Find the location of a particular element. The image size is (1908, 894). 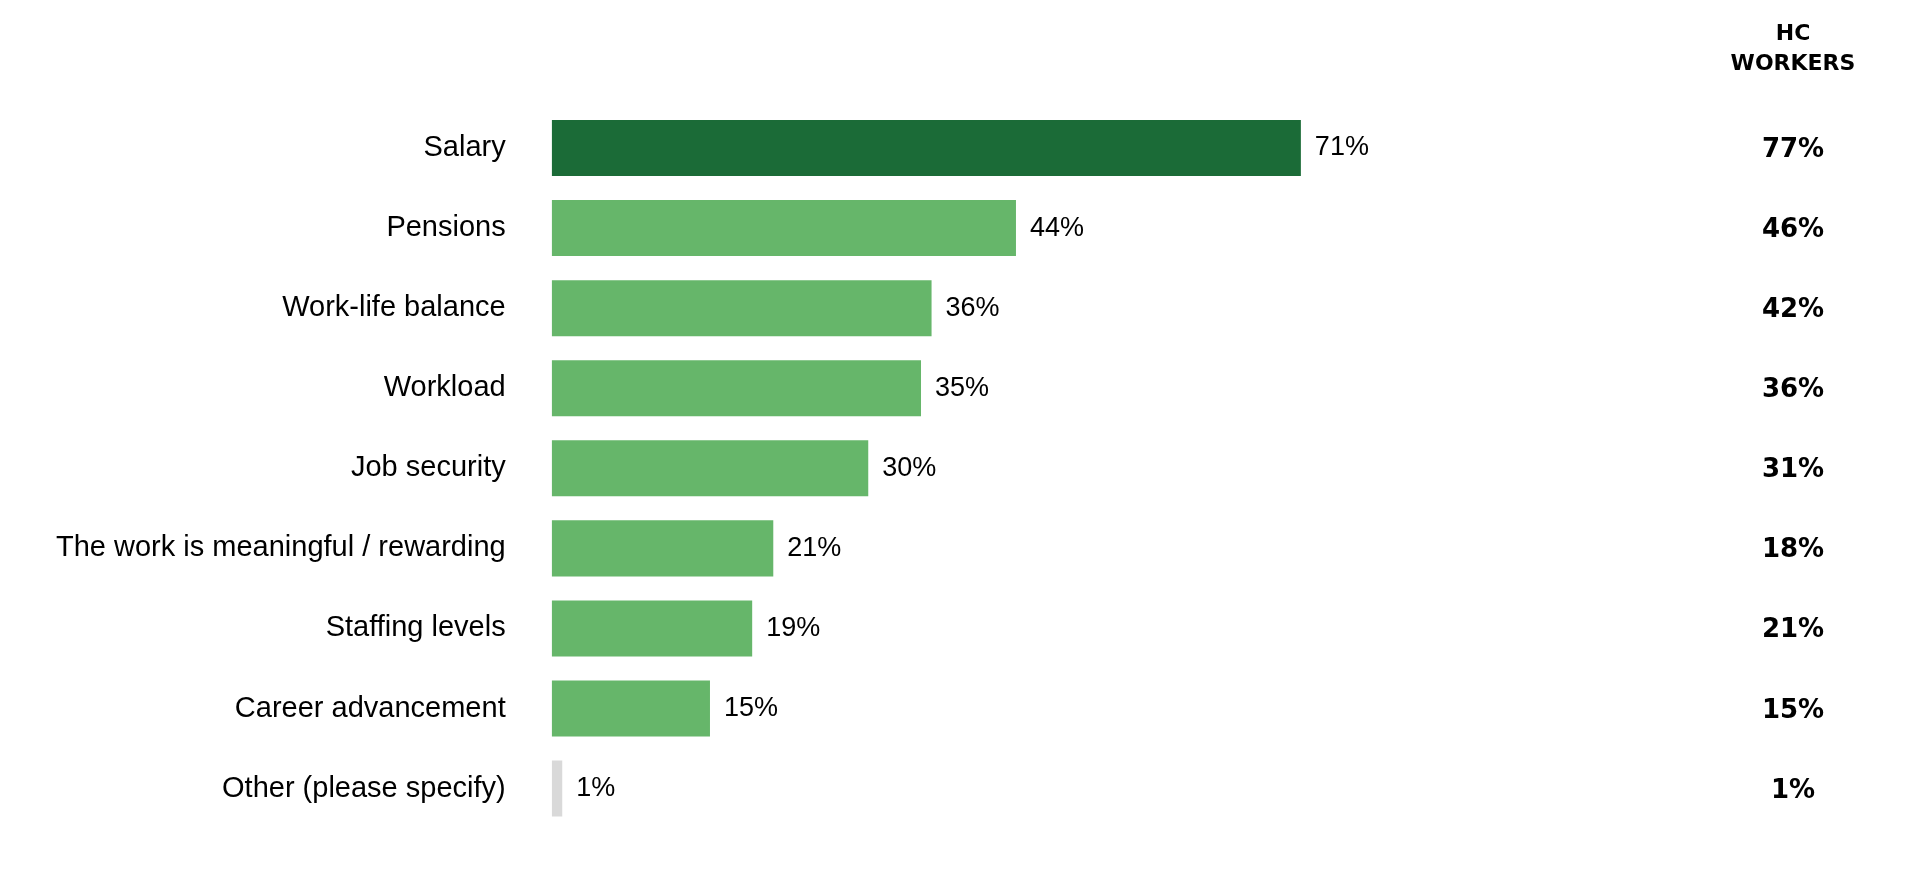

data-label: 71% is located at coordinates (1341, 146).